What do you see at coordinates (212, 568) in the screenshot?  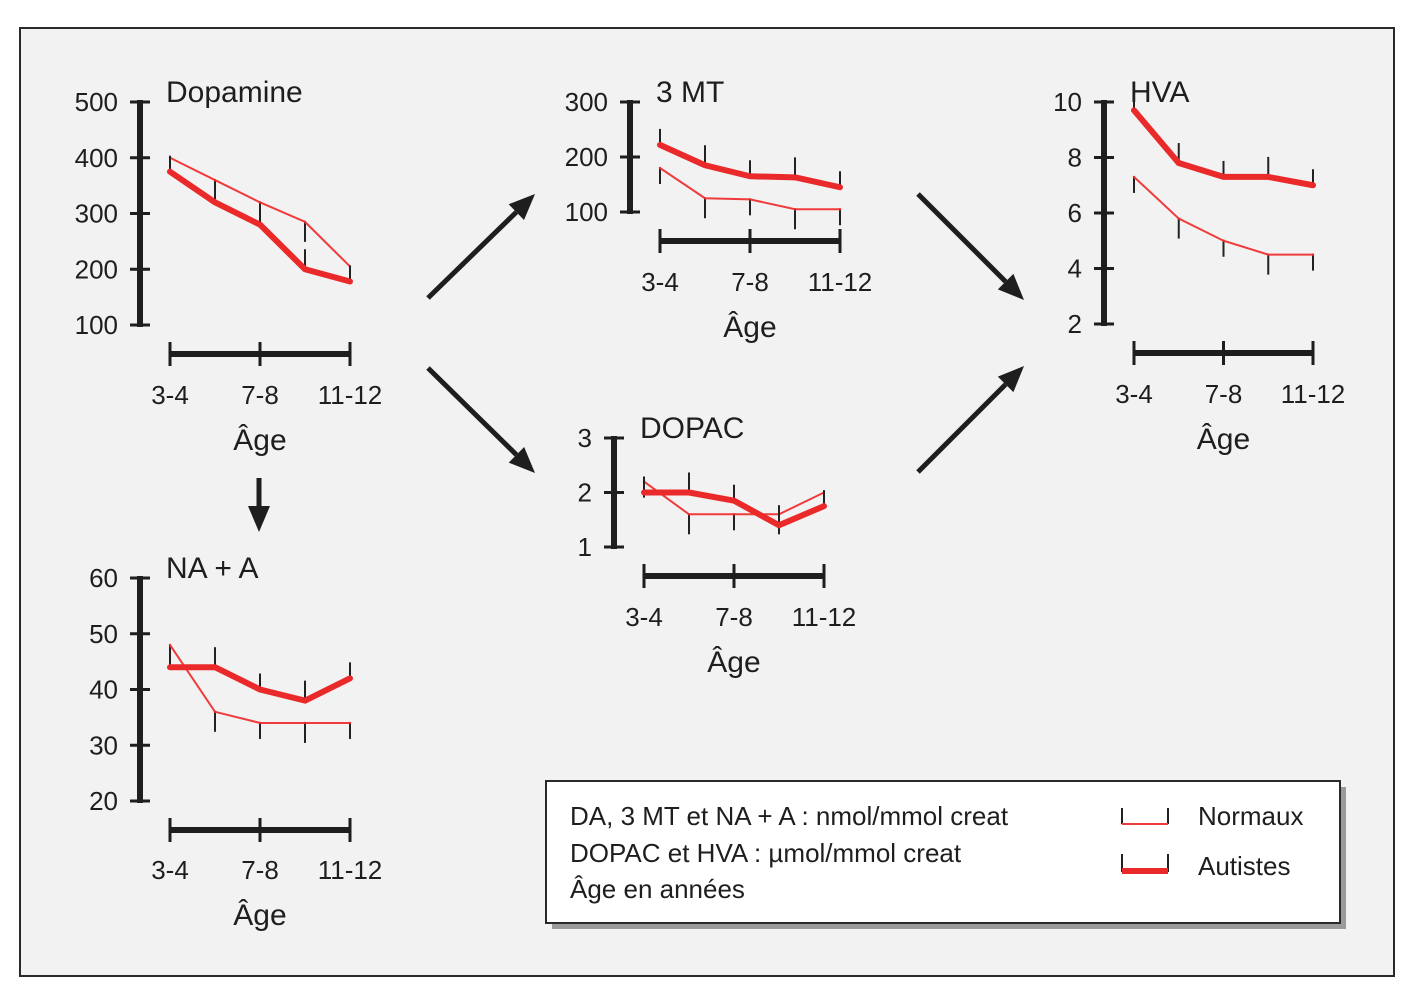 I see `chart-title: NA + A` at bounding box center [212, 568].